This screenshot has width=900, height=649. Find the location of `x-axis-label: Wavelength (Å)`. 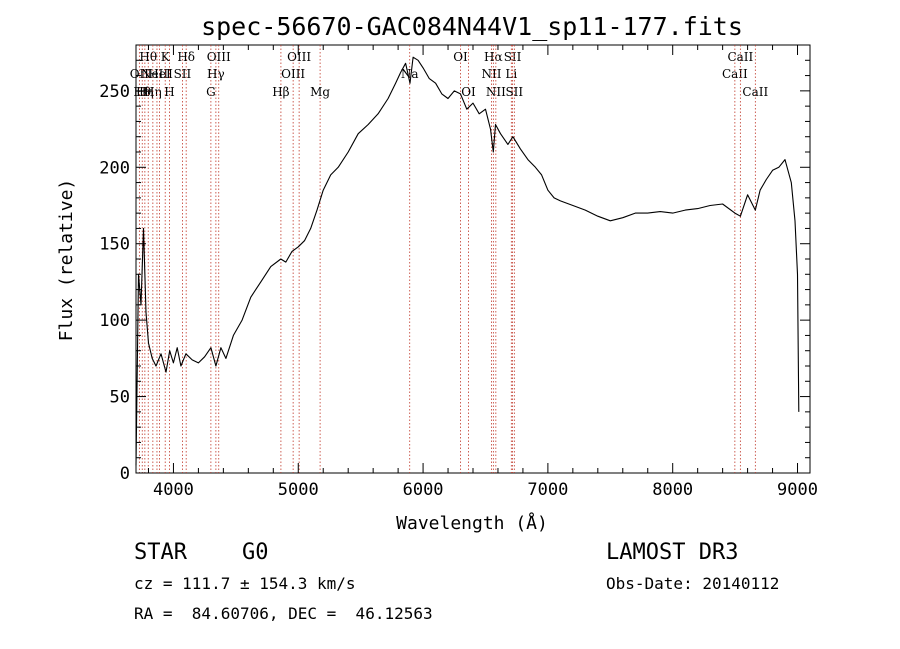

x-axis-label: Wavelength (Å) is located at coordinates (472, 523).